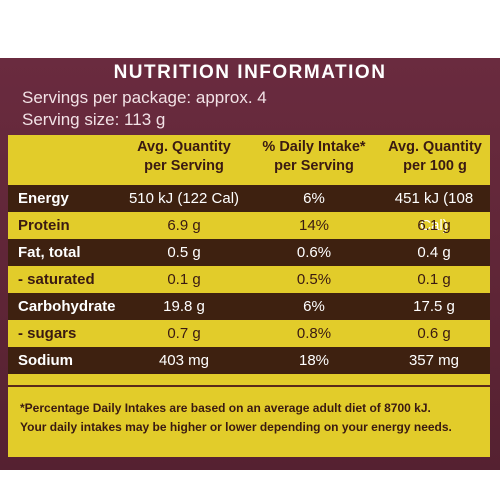 The height and width of the screenshot is (500, 500). Describe the element at coordinates (434, 306) in the screenshot. I see `value-per-100g: 17.5 g` at that location.